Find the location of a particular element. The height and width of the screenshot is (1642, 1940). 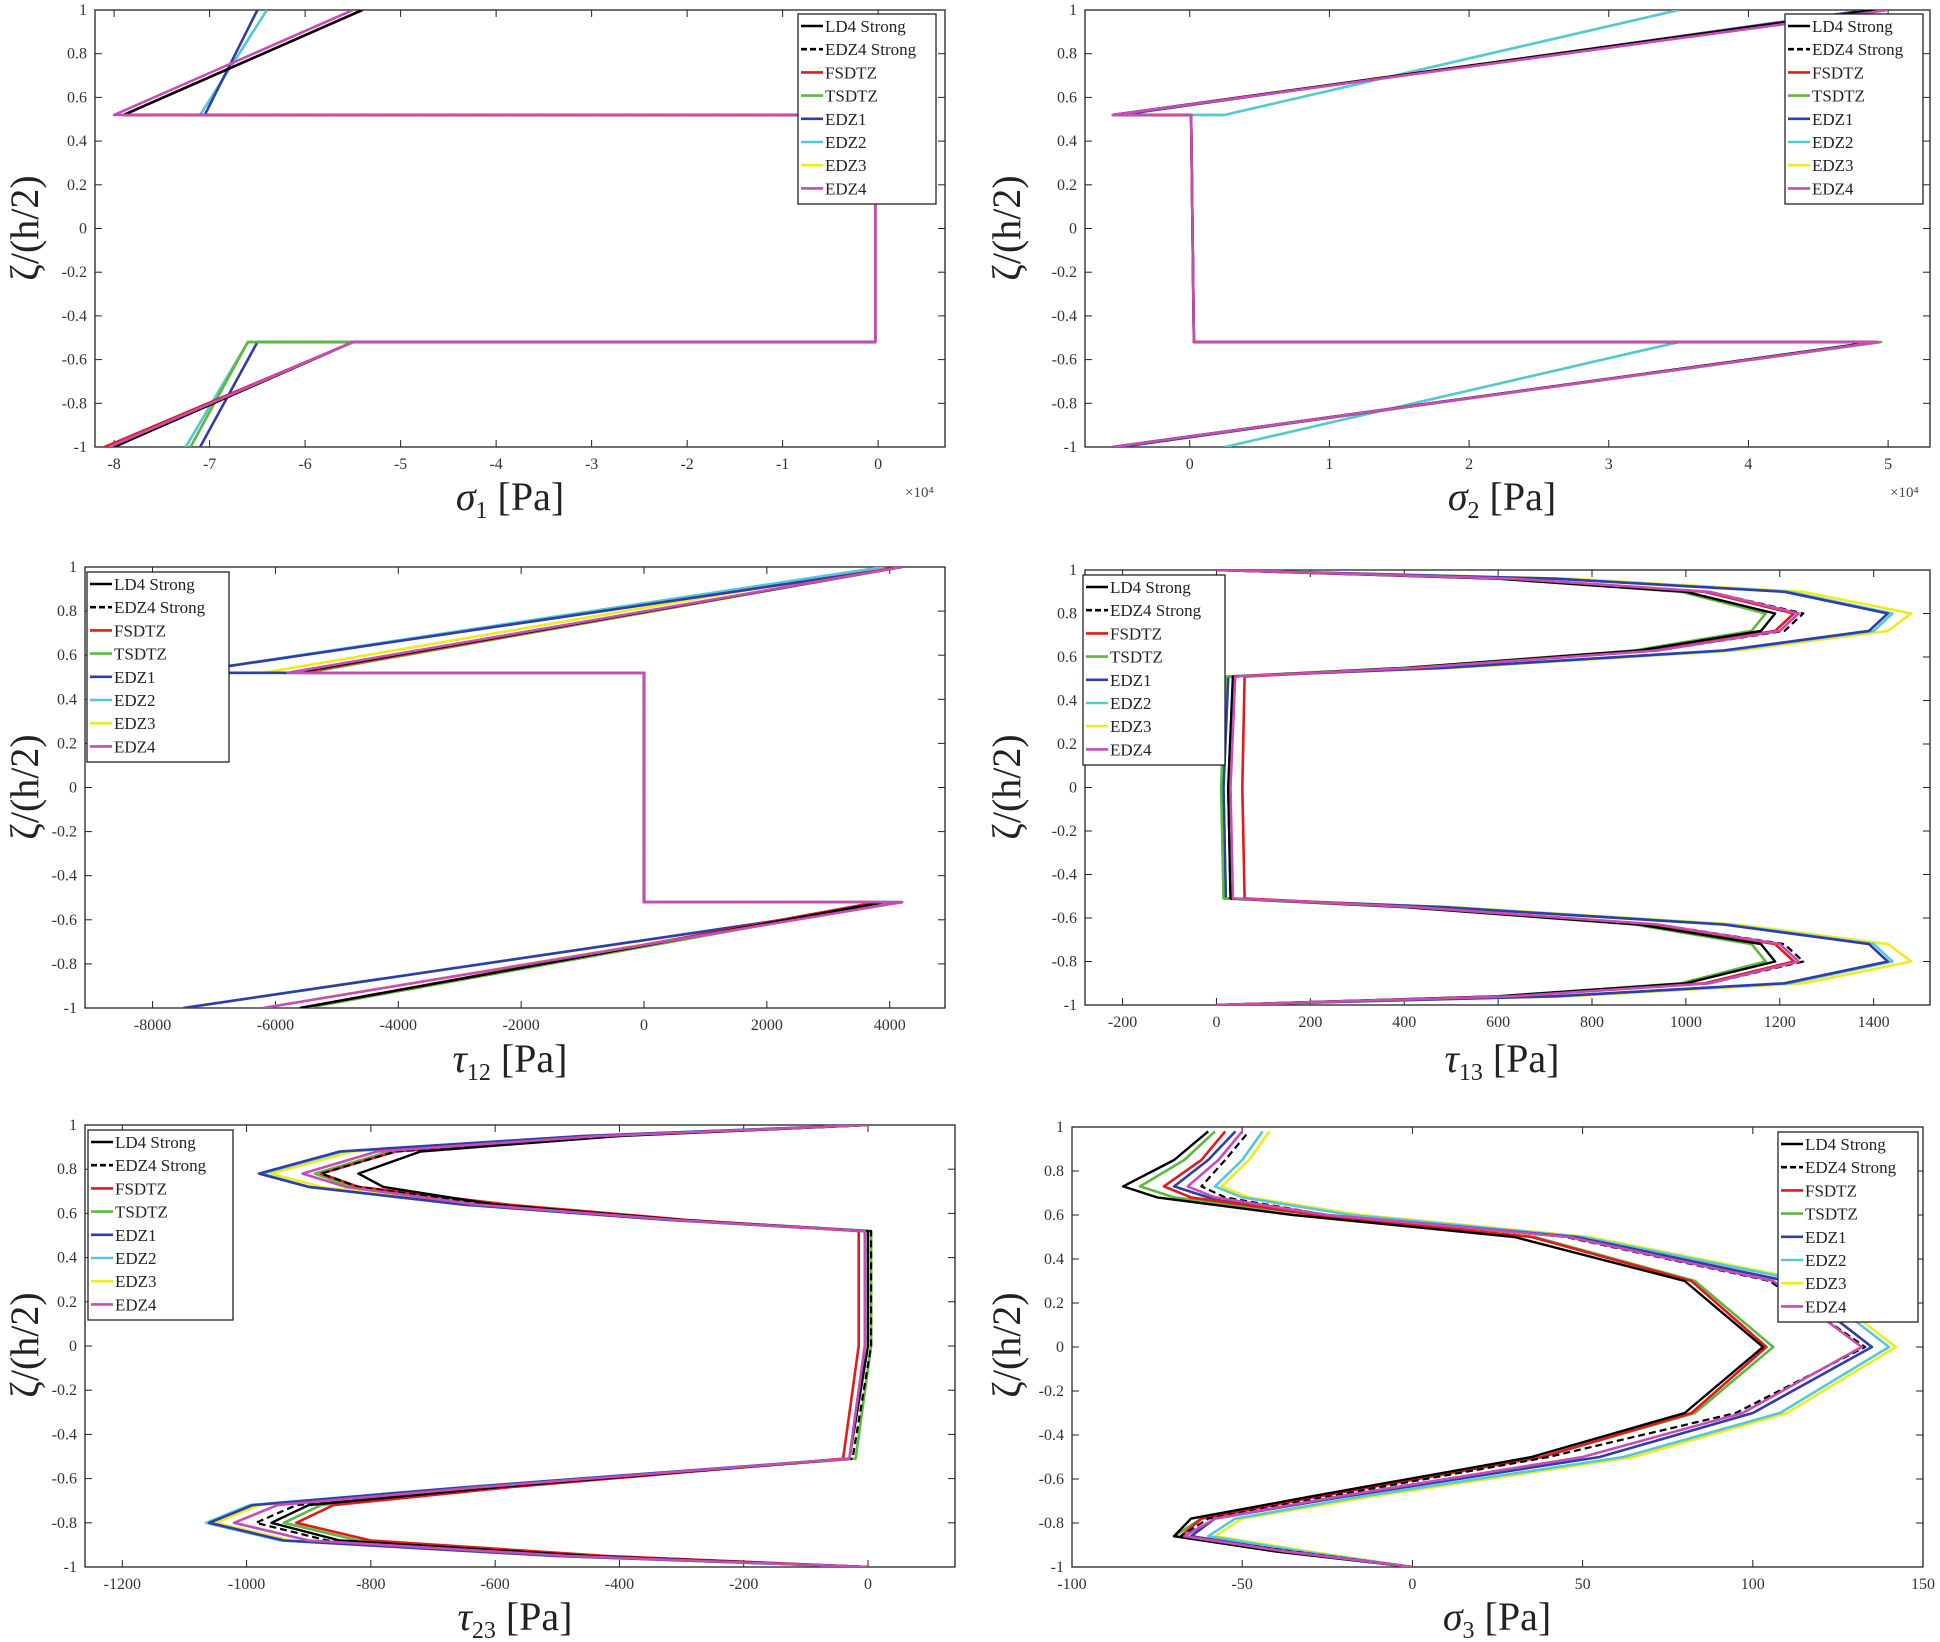

x-tick-label: -1 is located at coordinates (782, 464).